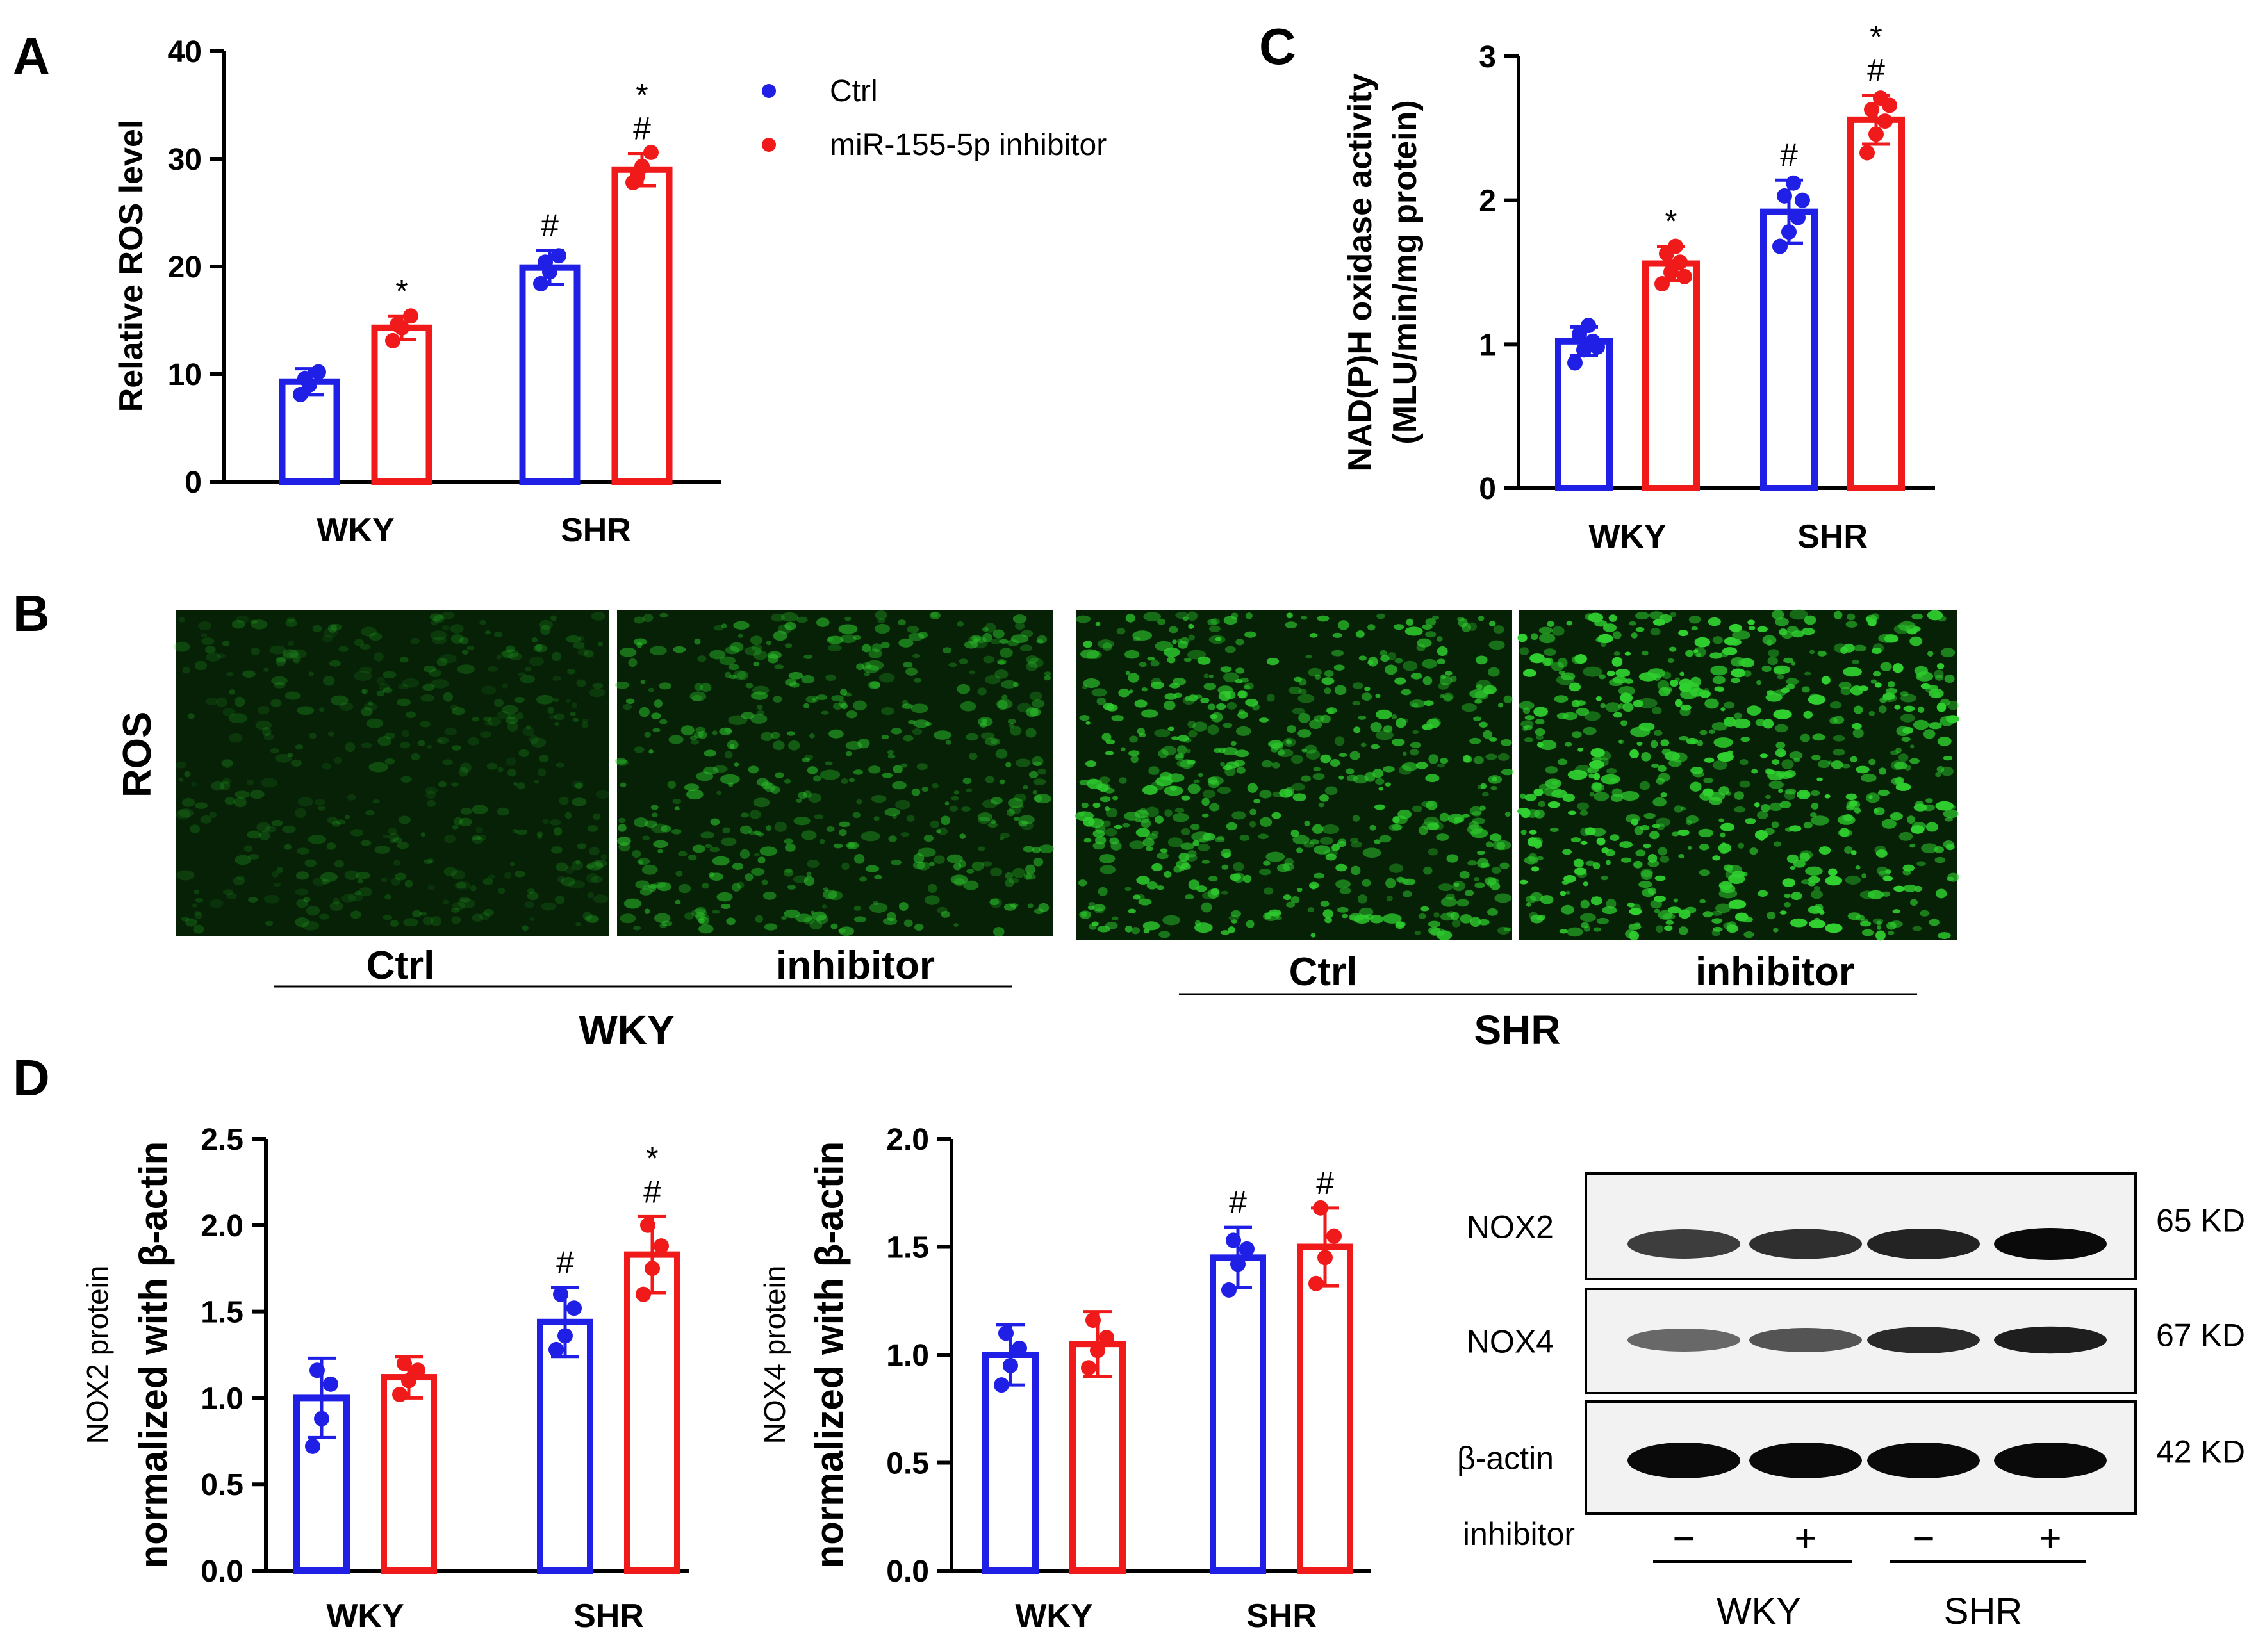 Image resolution: width=2265 pixels, height=1652 pixels. I want to click on blot-band, so click(1923, 1244).